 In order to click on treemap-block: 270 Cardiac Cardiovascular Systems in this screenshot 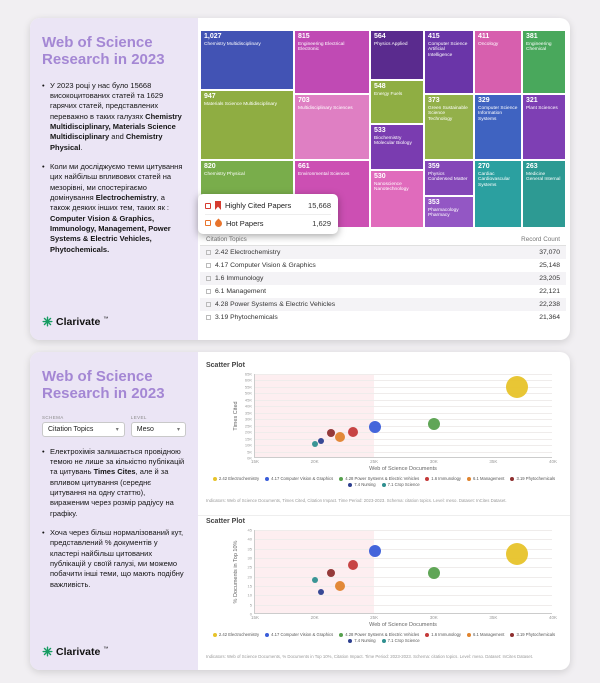, I will do `click(498, 194)`.